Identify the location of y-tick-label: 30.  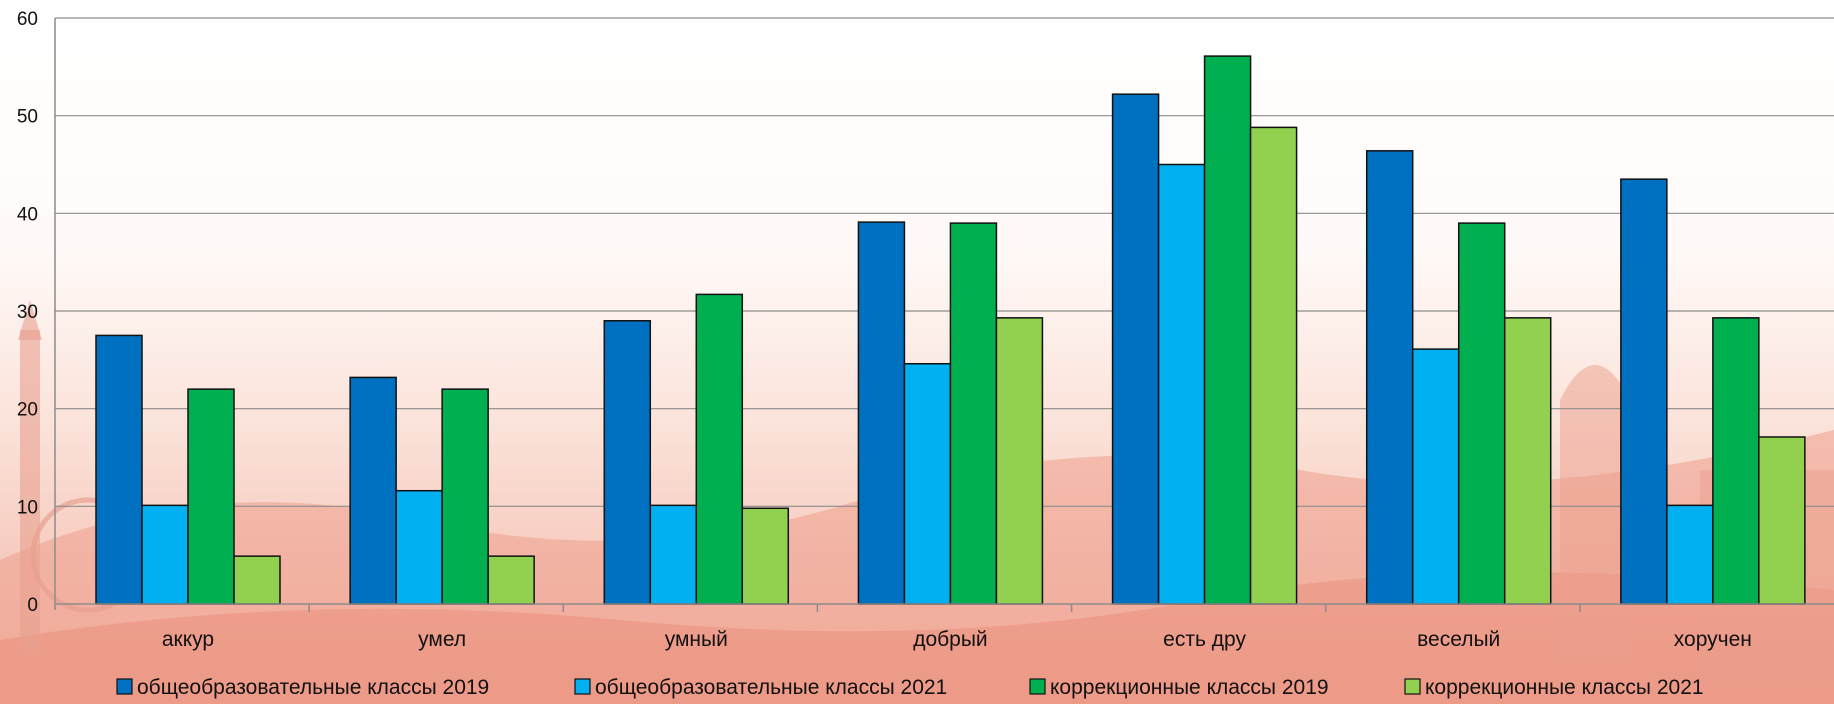
(27, 312).